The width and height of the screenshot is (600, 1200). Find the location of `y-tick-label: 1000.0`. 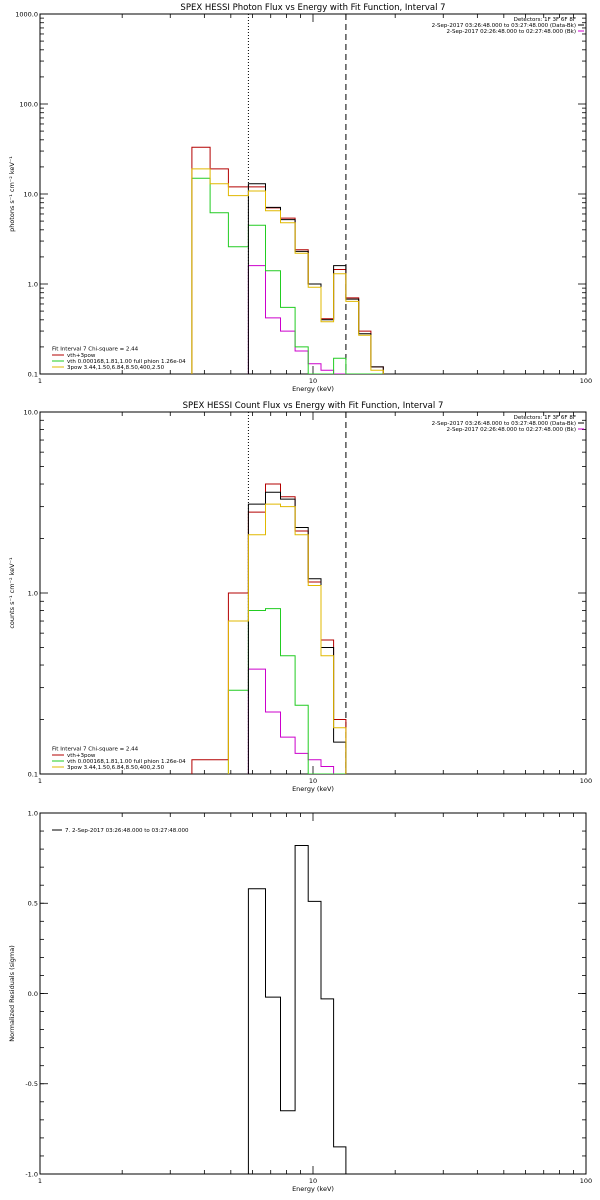

y-tick-label: 1000.0 is located at coordinates (26, 14).